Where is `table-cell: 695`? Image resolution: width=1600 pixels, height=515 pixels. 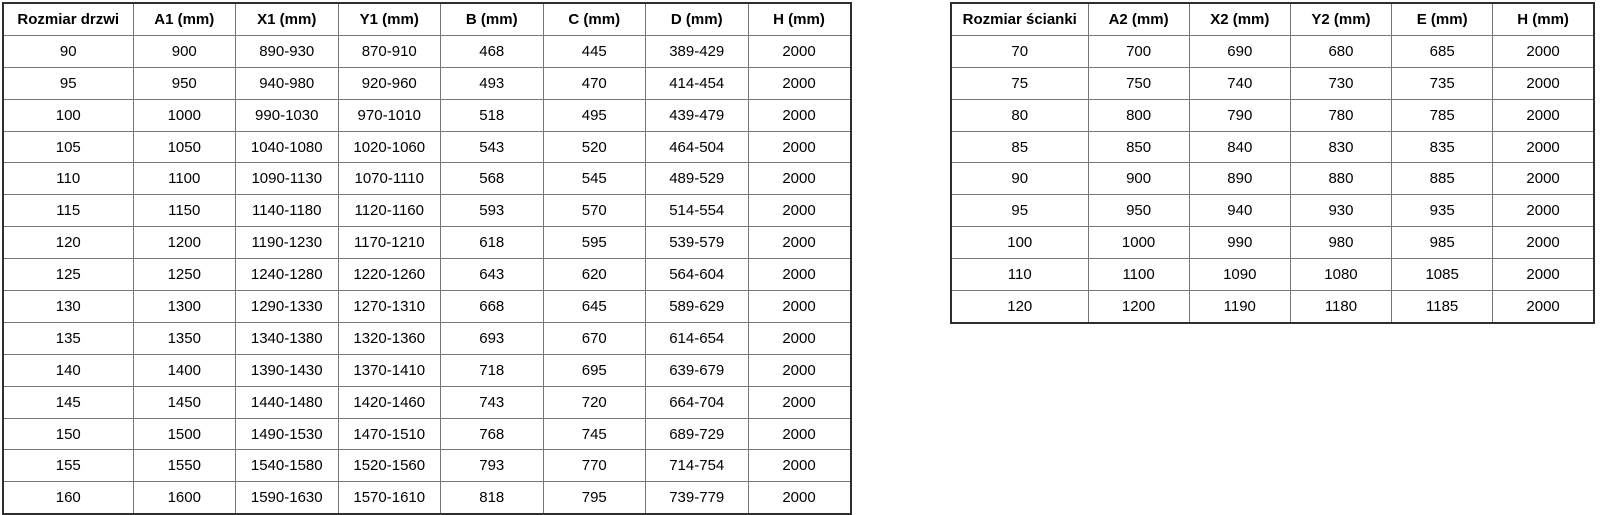
table-cell: 695 is located at coordinates (594, 370).